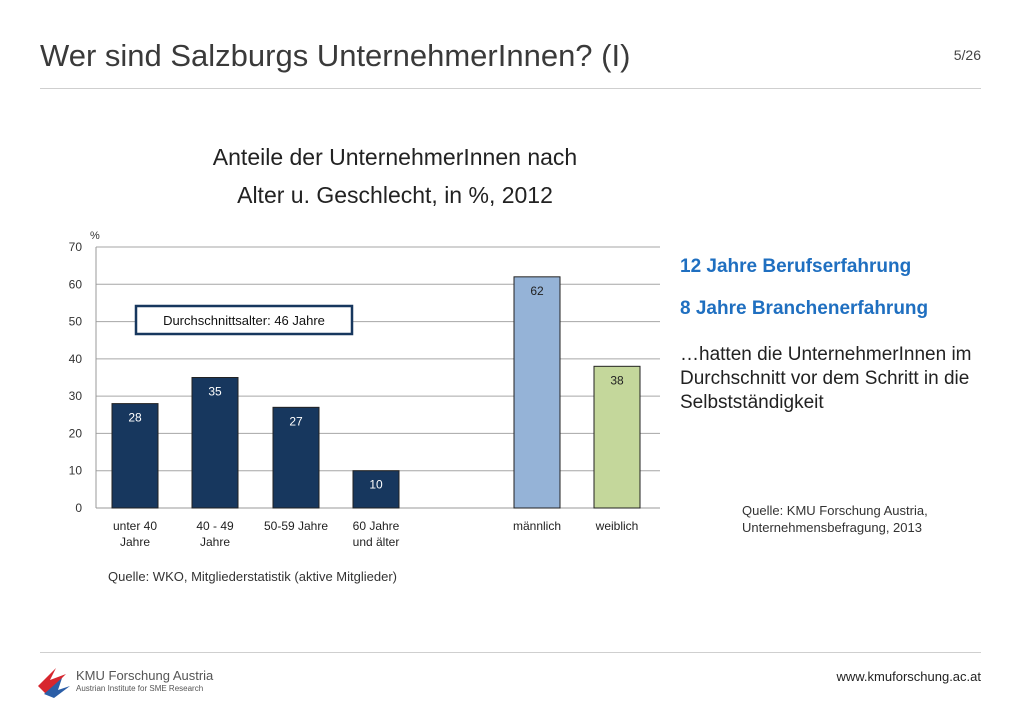  Describe the element at coordinates (296, 421) in the screenshot. I see `data-label: 27` at that location.